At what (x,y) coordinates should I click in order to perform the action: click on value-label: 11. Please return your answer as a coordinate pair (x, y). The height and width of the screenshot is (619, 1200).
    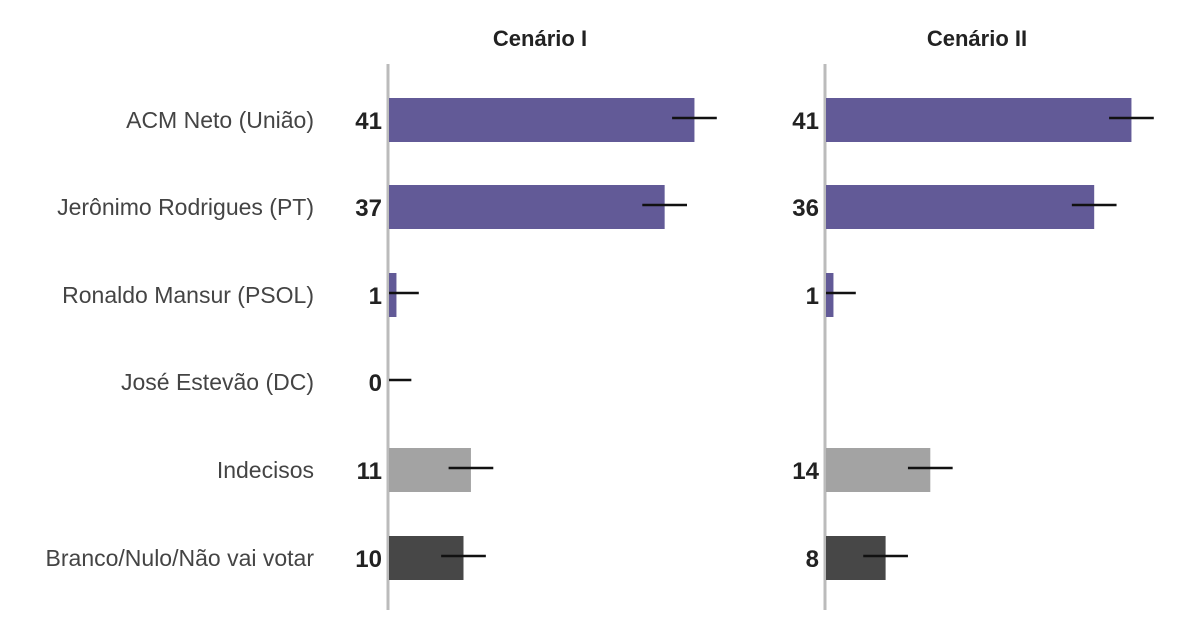
    Looking at the image, I should click on (369, 471).